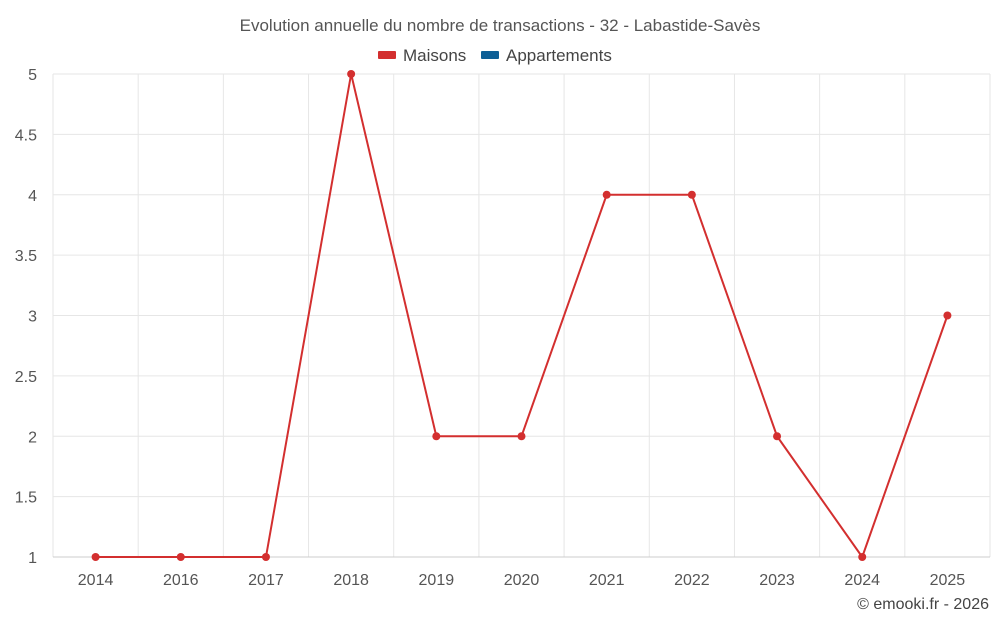 The width and height of the screenshot is (1000, 625). I want to click on legend-label-maisons: Maisons, so click(434, 55).